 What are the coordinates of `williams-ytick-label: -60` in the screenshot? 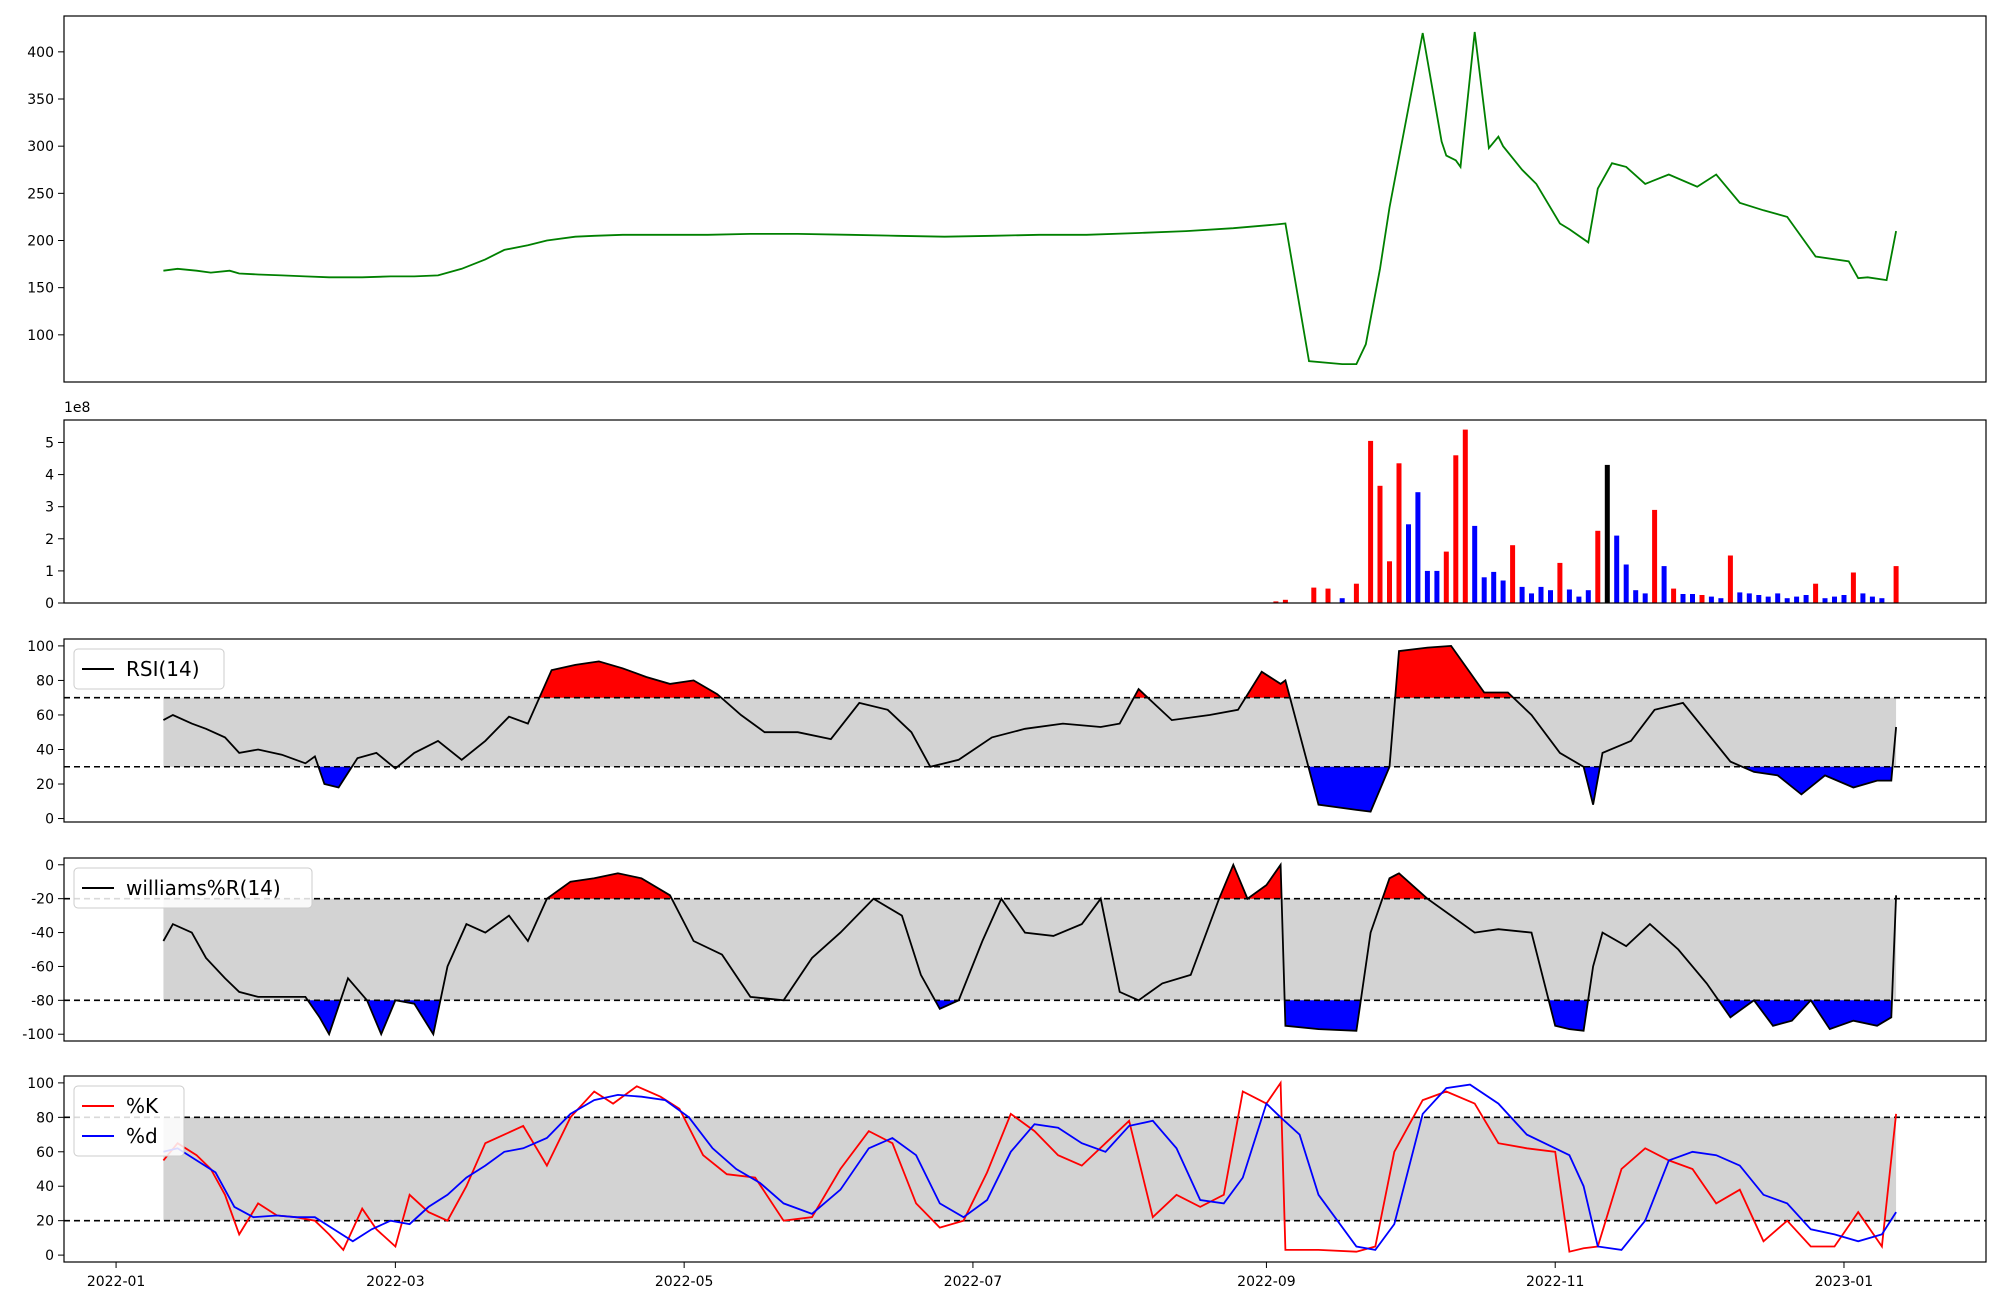 It's located at (42, 967).